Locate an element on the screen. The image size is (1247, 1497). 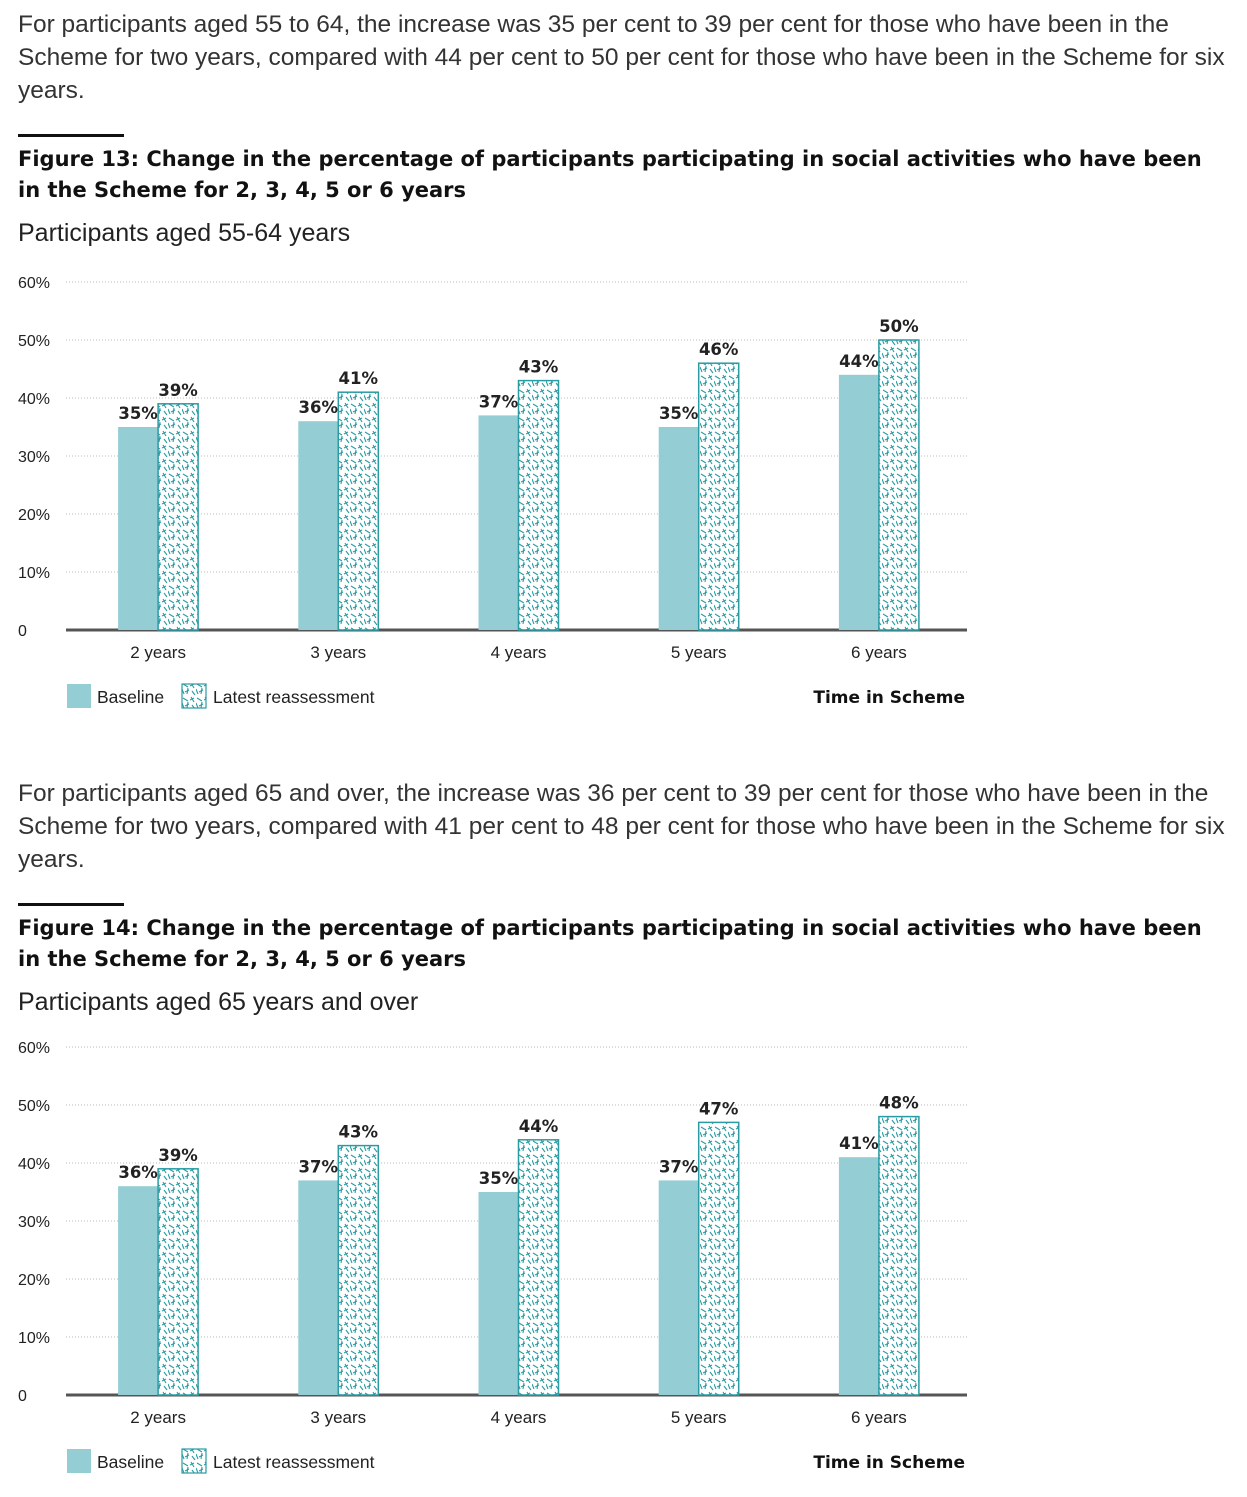
data-label: 47% is located at coordinates (719, 1108).